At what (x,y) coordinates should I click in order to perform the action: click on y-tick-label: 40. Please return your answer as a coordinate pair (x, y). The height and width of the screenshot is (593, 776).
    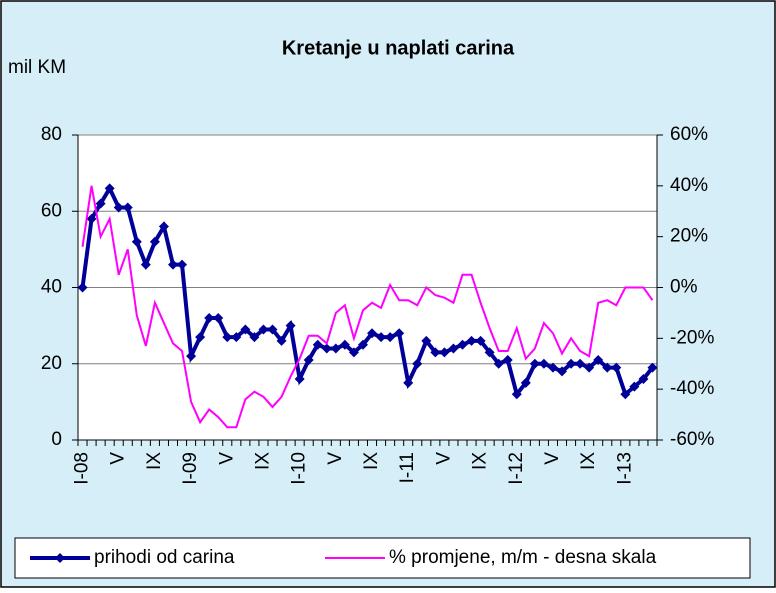
    Looking at the image, I should click on (51, 287).